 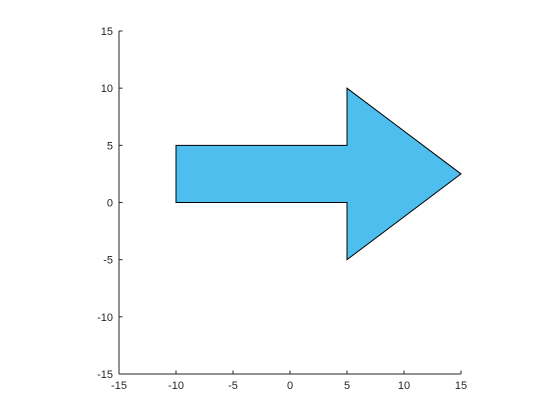 I want to click on x-tick-label-1: -10, so click(x=176, y=386).